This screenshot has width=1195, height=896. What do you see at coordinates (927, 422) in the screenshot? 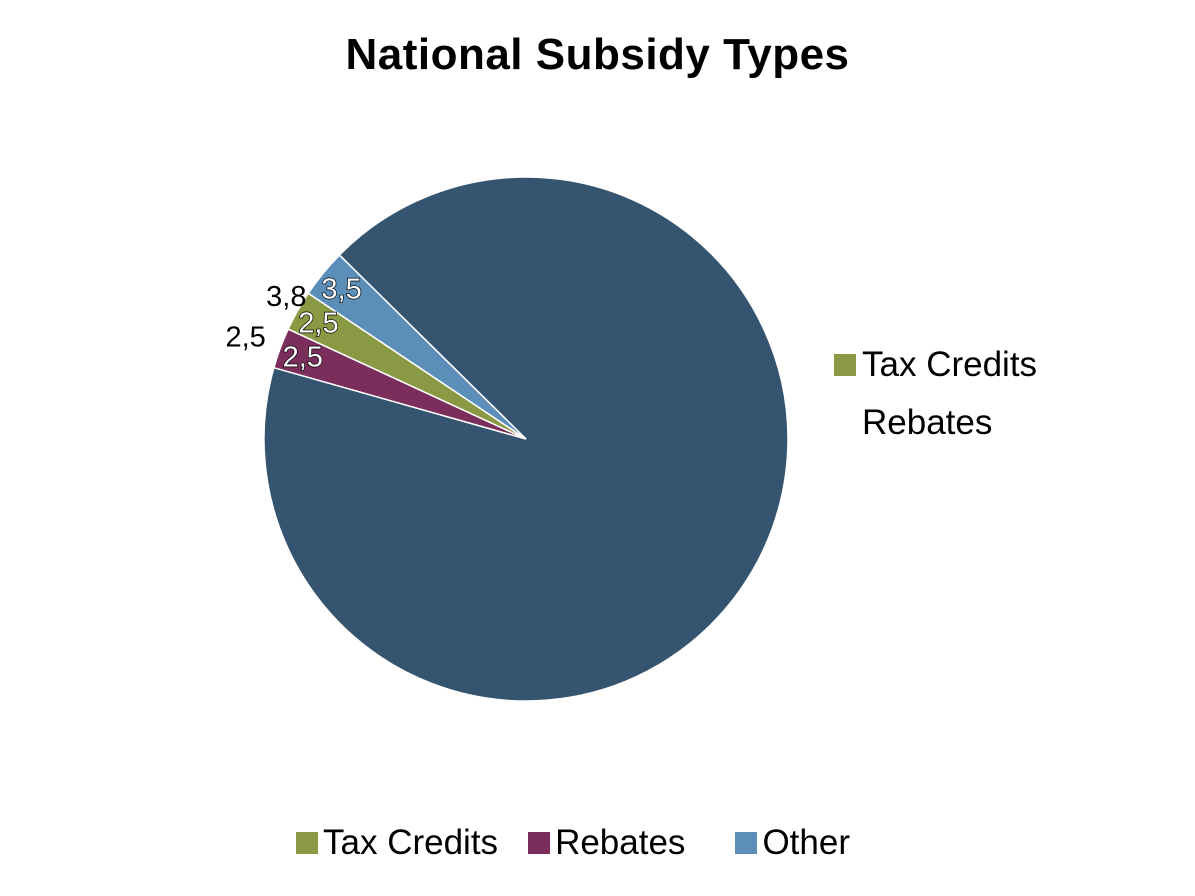
I see `side-legend-label: Rebates` at bounding box center [927, 422].